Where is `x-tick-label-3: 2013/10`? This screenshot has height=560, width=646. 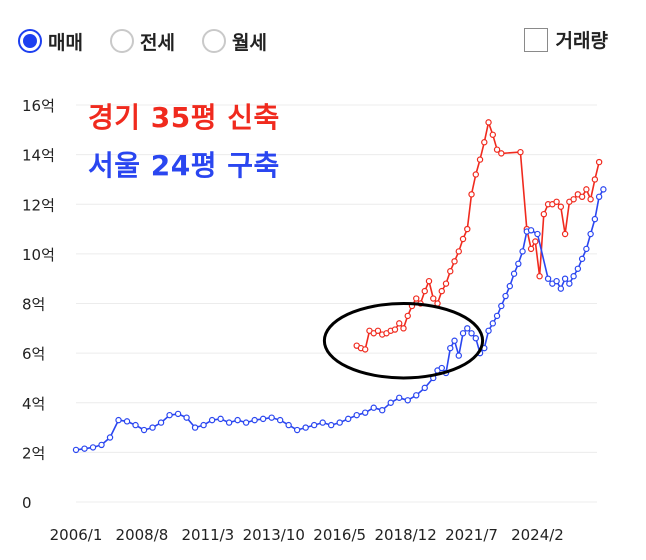 x-tick-label-3: 2013/10 is located at coordinates (274, 535).